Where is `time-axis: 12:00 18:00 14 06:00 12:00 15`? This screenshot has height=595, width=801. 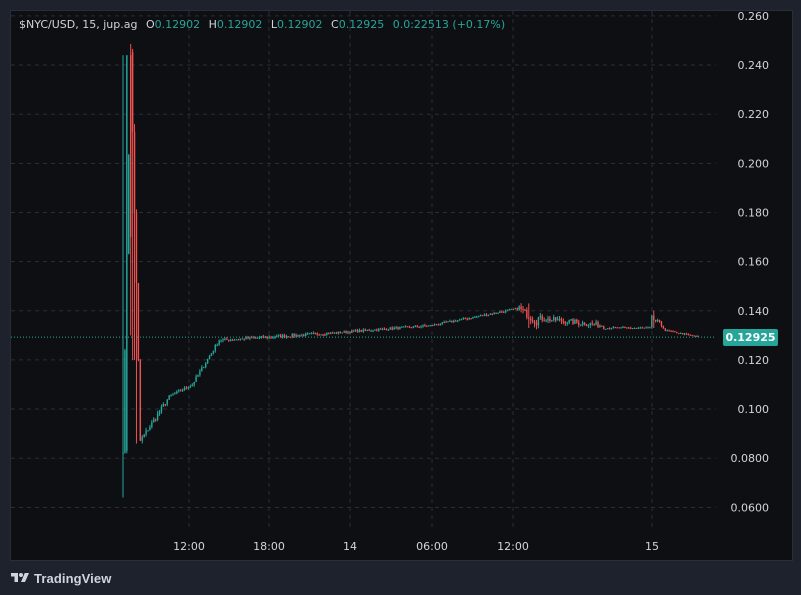
time-axis: 12:00 18:00 14 06:00 12:00 15 is located at coordinates (416, 546).